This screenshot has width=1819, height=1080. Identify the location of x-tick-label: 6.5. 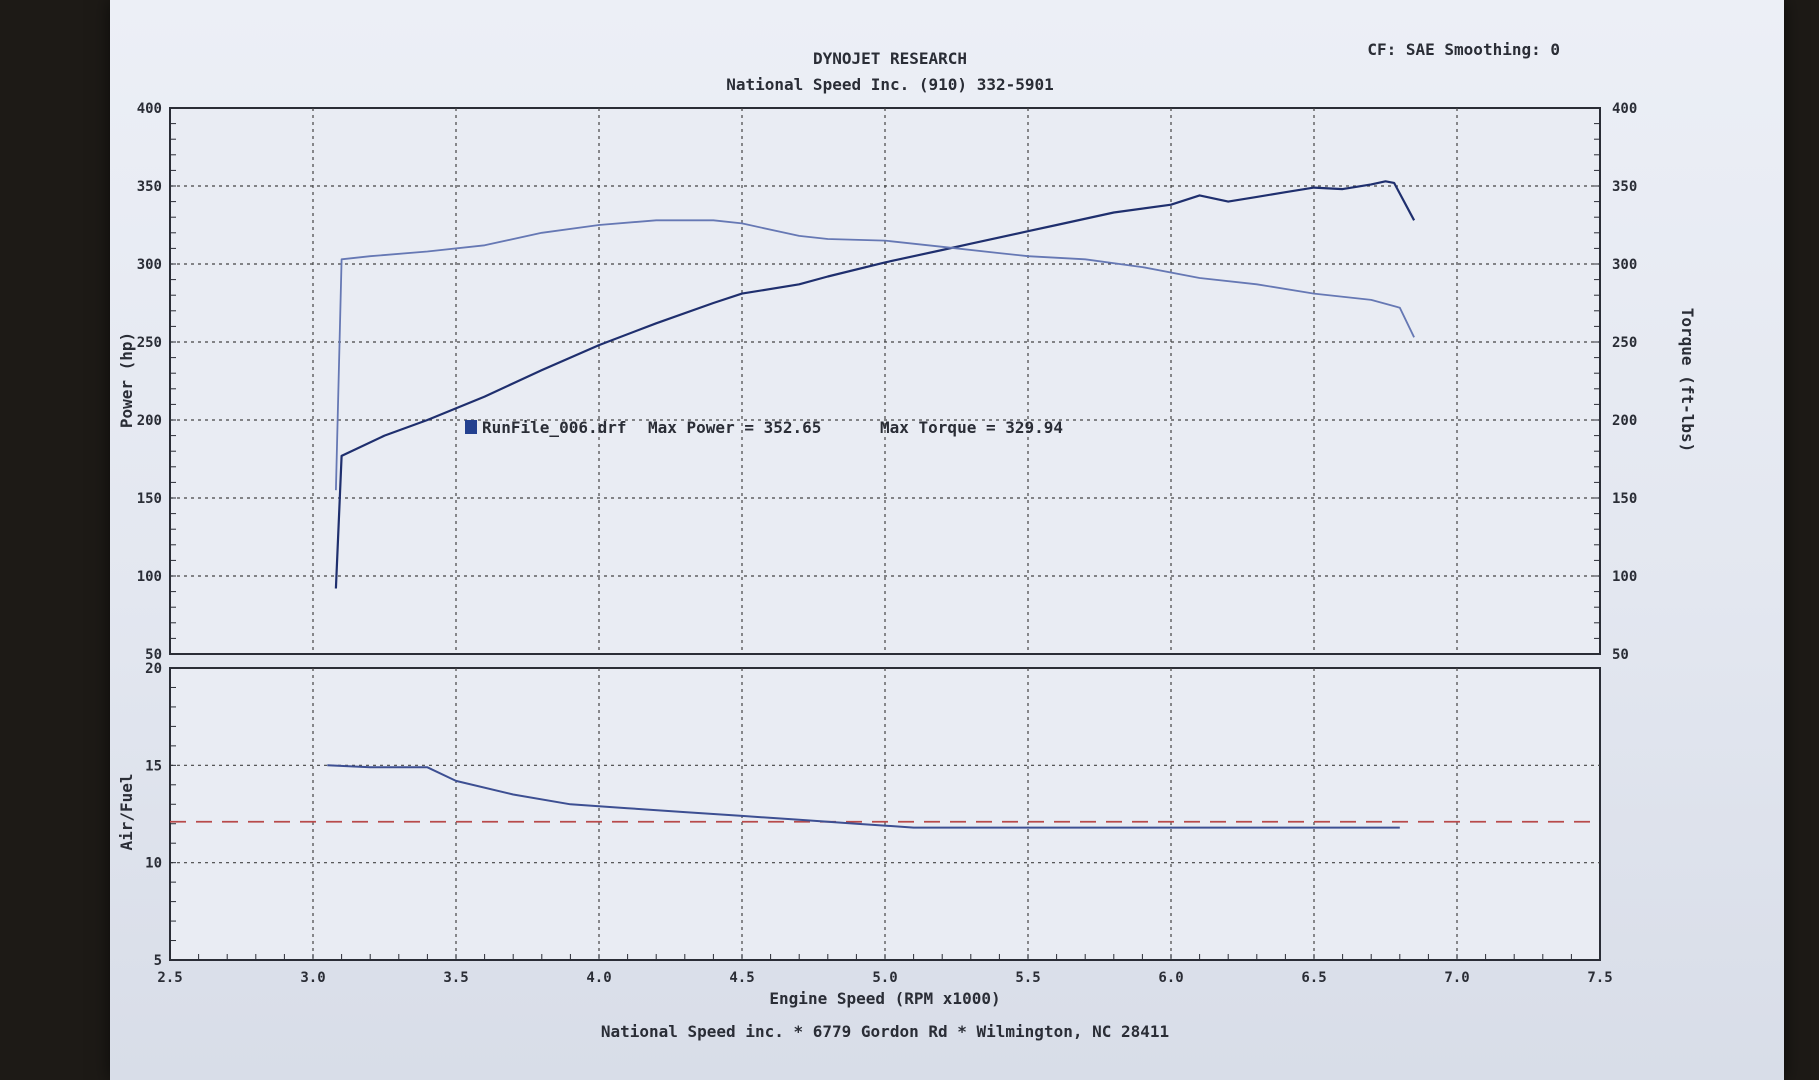
(1313, 978).